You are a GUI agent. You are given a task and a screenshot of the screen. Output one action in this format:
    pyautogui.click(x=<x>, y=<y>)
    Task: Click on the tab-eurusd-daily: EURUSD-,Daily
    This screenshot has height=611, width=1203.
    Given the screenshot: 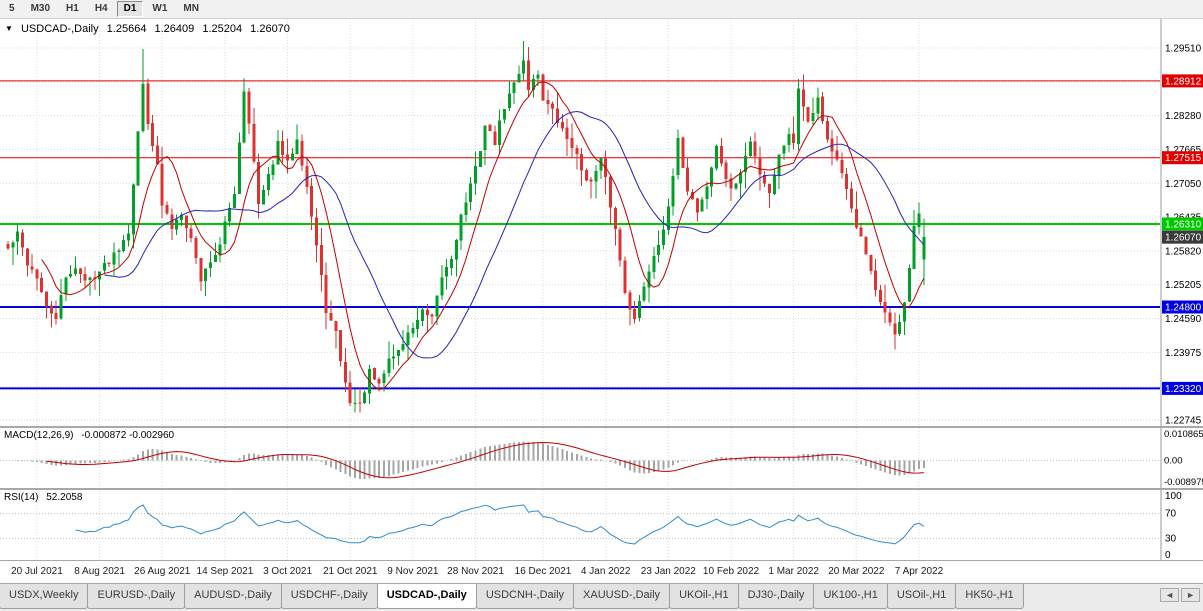 What is the action you would take?
    pyautogui.click(x=136, y=596)
    